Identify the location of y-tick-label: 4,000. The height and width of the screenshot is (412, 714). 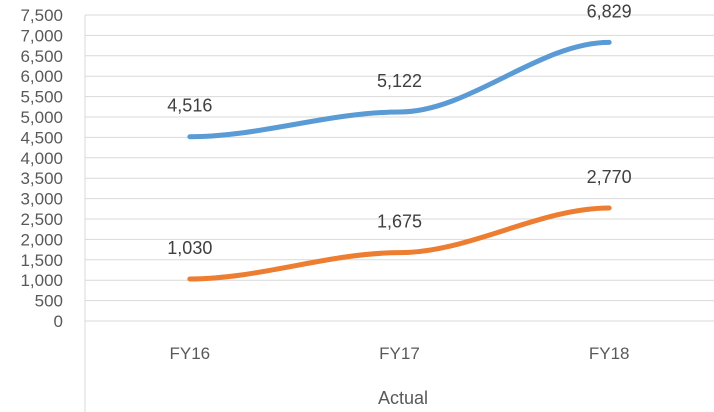
(41, 158).